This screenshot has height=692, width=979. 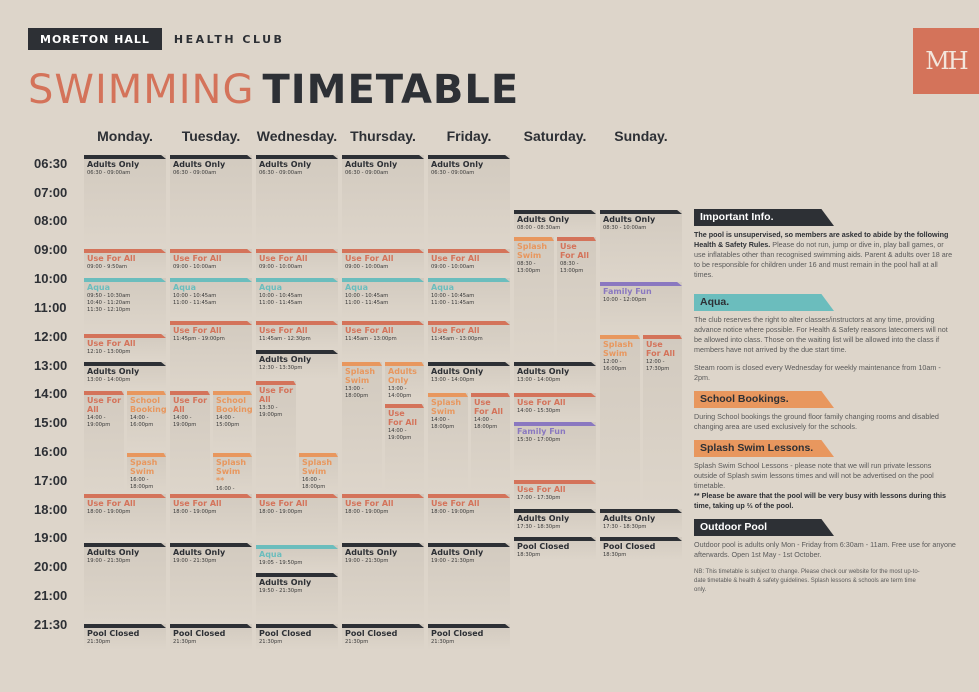 What do you see at coordinates (281, 591) in the screenshot?
I see `session-time: 19:50 - 21:30pm` at bounding box center [281, 591].